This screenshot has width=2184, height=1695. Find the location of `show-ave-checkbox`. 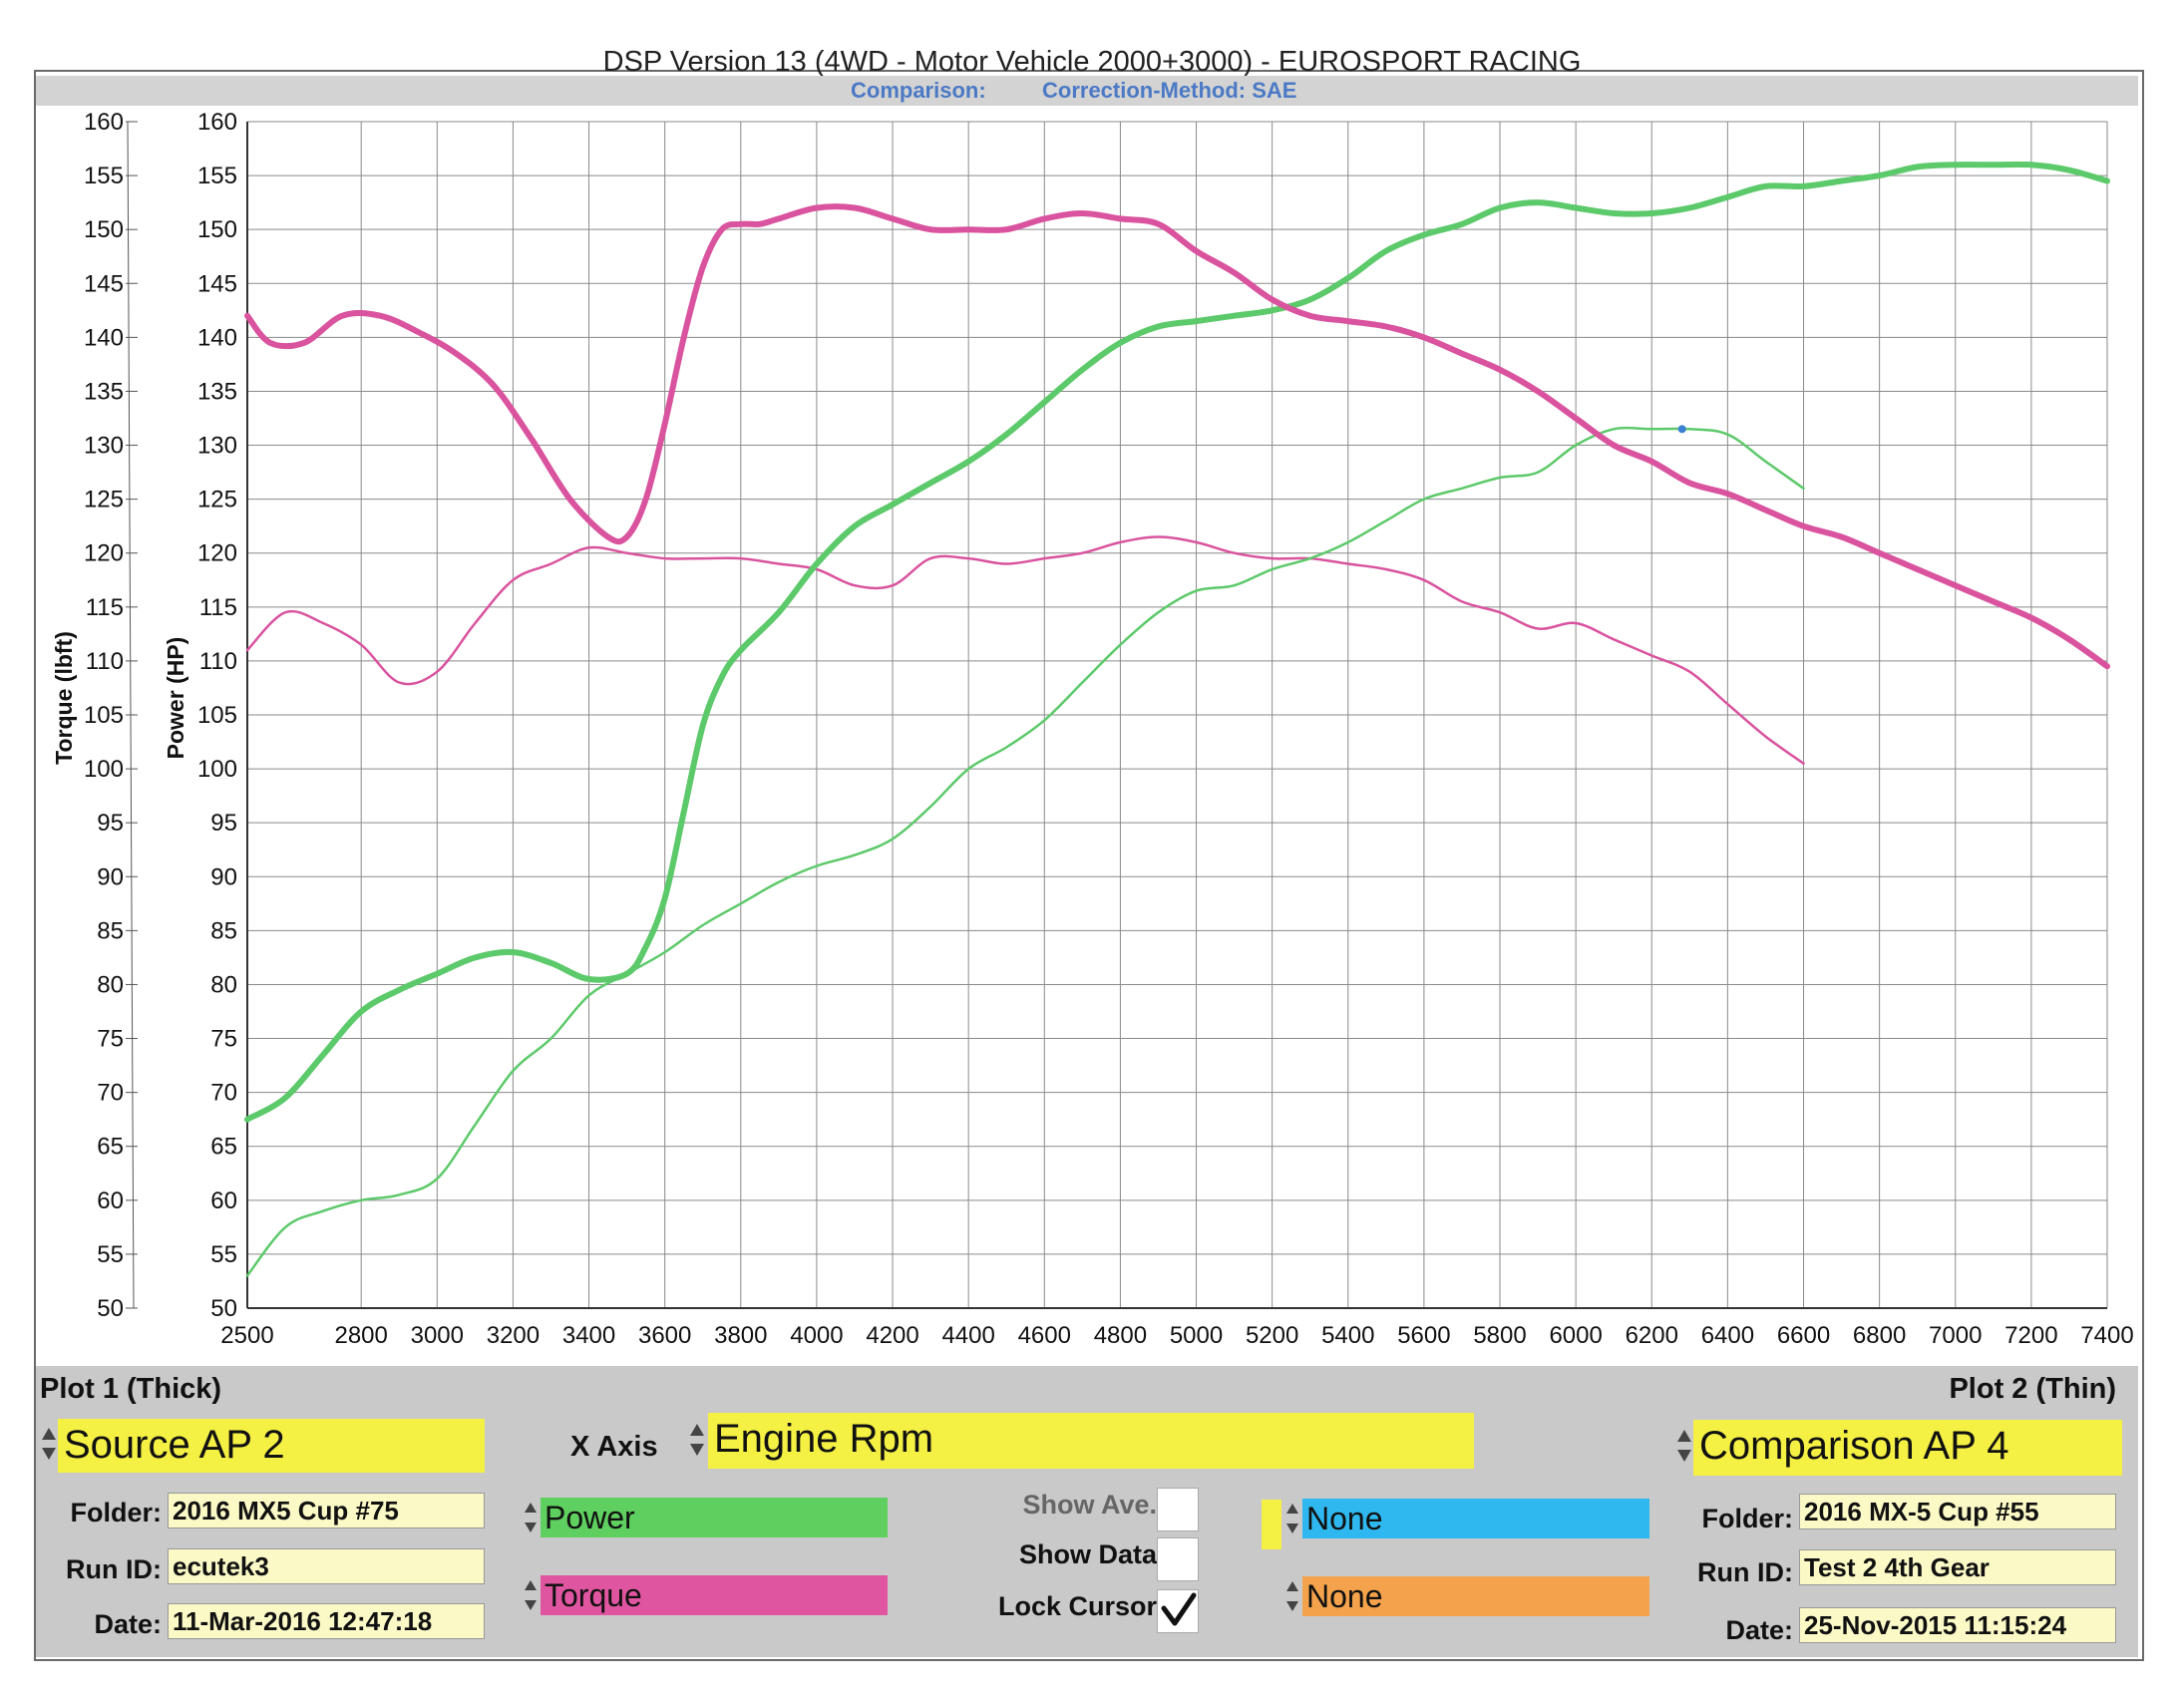

show-ave-checkbox is located at coordinates (1178, 1509).